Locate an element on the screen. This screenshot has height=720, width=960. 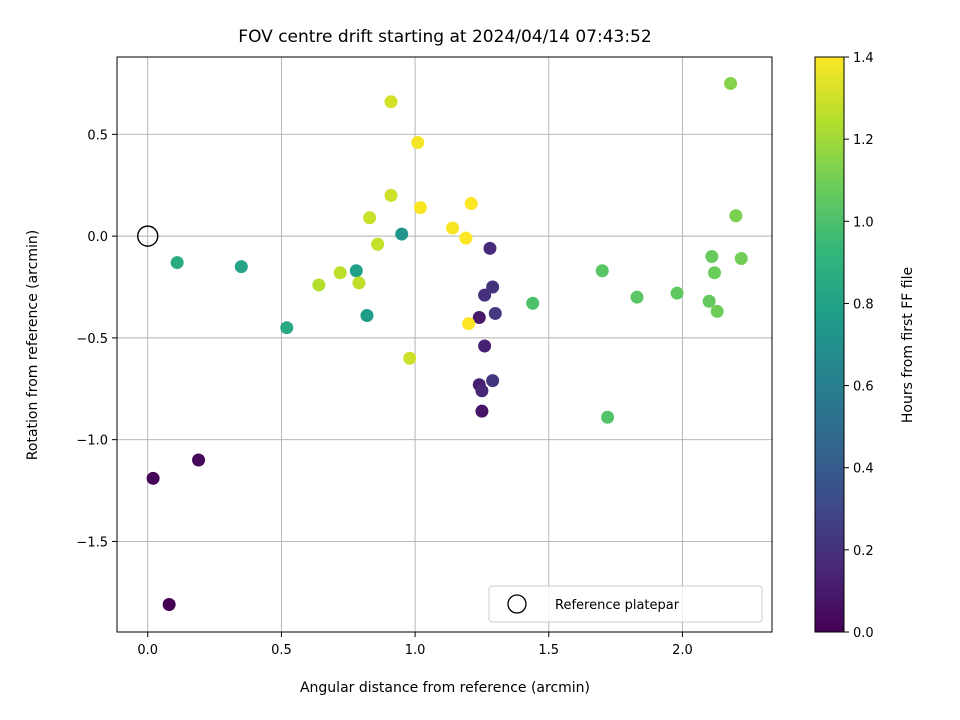
y-tick-label: 0.5 is located at coordinates (97, 135).